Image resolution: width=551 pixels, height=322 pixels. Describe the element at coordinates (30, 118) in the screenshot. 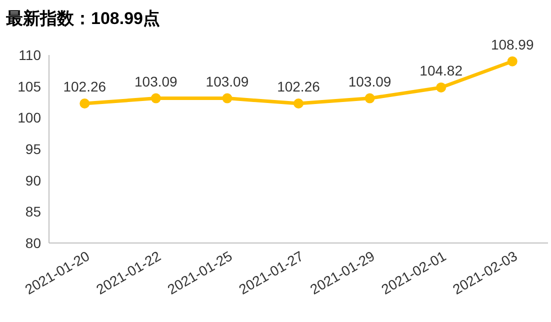

I see `y-tick-label: 100` at that location.